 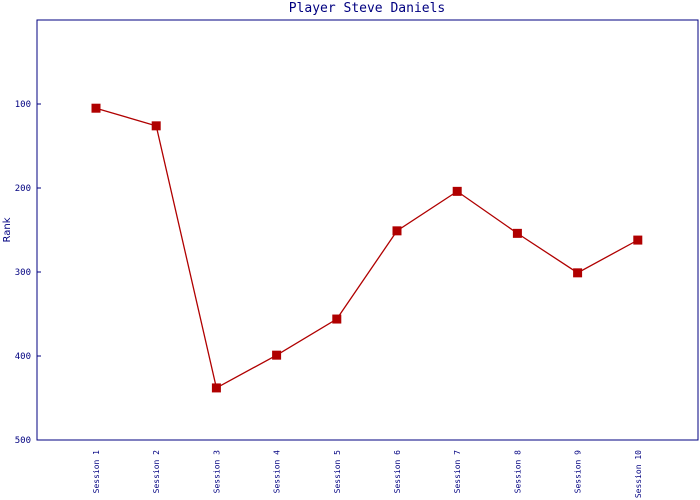 What do you see at coordinates (216, 472) in the screenshot?
I see `x-tick-label: Session 3` at bounding box center [216, 472].